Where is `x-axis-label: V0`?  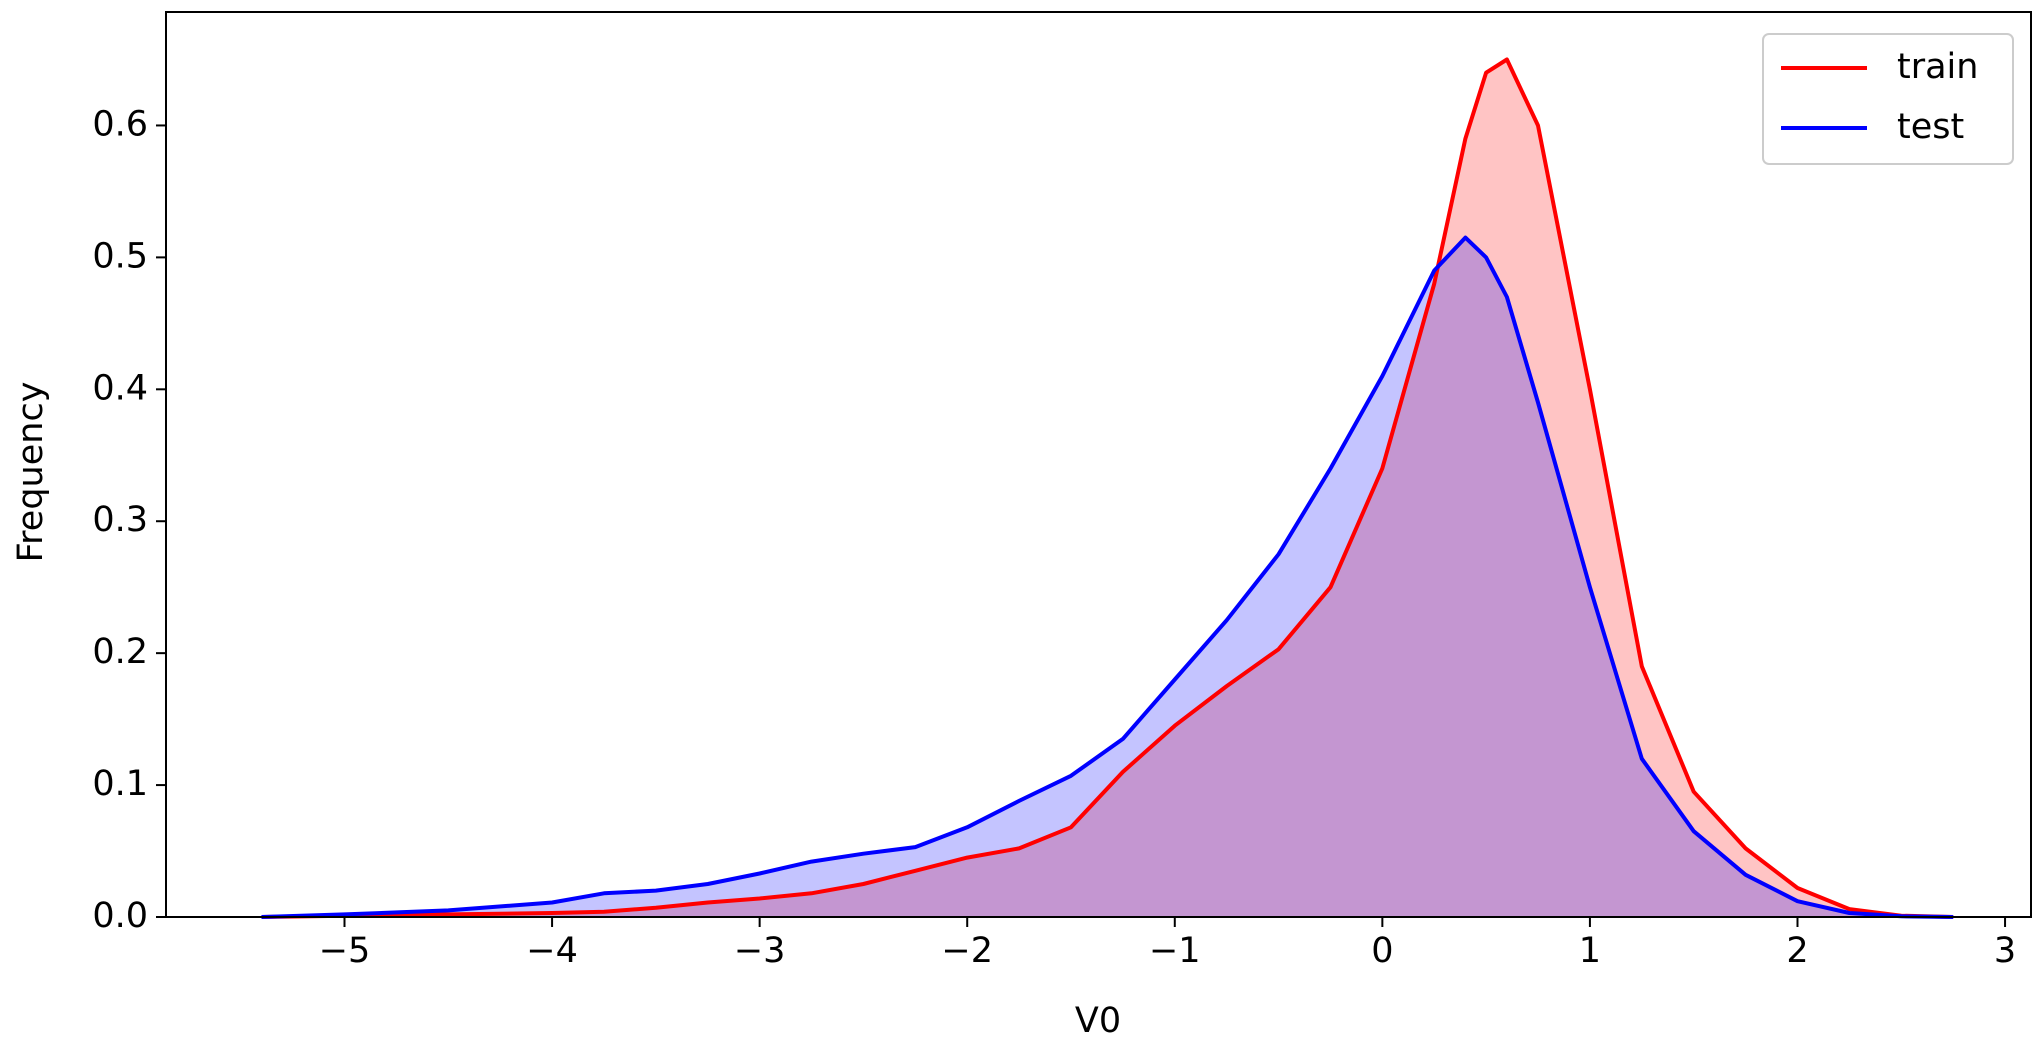
x-axis-label: V0 is located at coordinates (1098, 1021).